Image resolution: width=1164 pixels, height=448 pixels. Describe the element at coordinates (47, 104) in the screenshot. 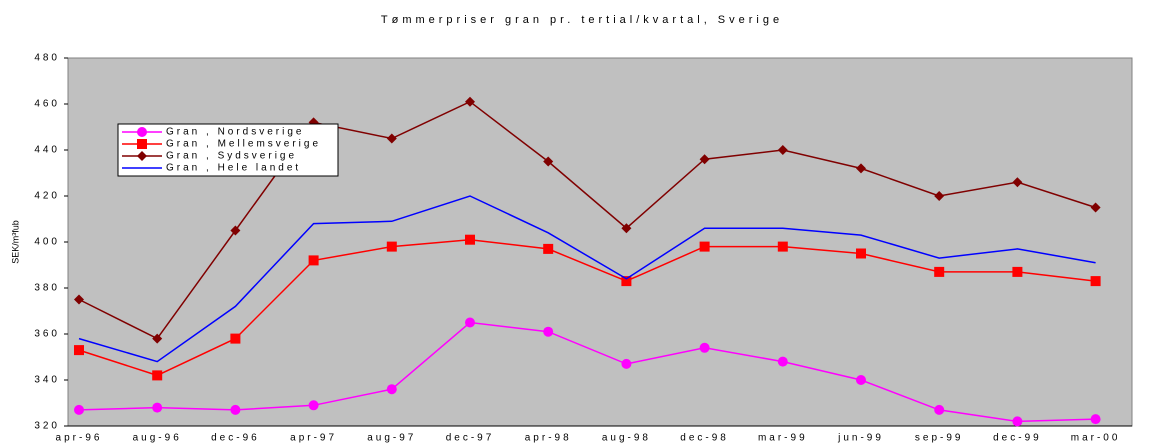

I see `y-tick-label: 460` at that location.